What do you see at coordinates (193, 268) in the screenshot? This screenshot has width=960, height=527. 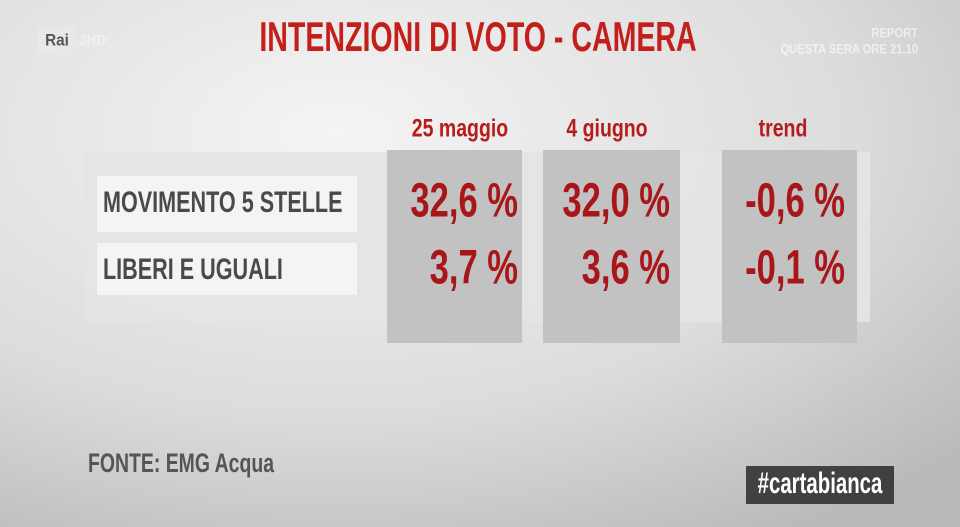 I see `row-label: LIBERI E UGUALI` at bounding box center [193, 268].